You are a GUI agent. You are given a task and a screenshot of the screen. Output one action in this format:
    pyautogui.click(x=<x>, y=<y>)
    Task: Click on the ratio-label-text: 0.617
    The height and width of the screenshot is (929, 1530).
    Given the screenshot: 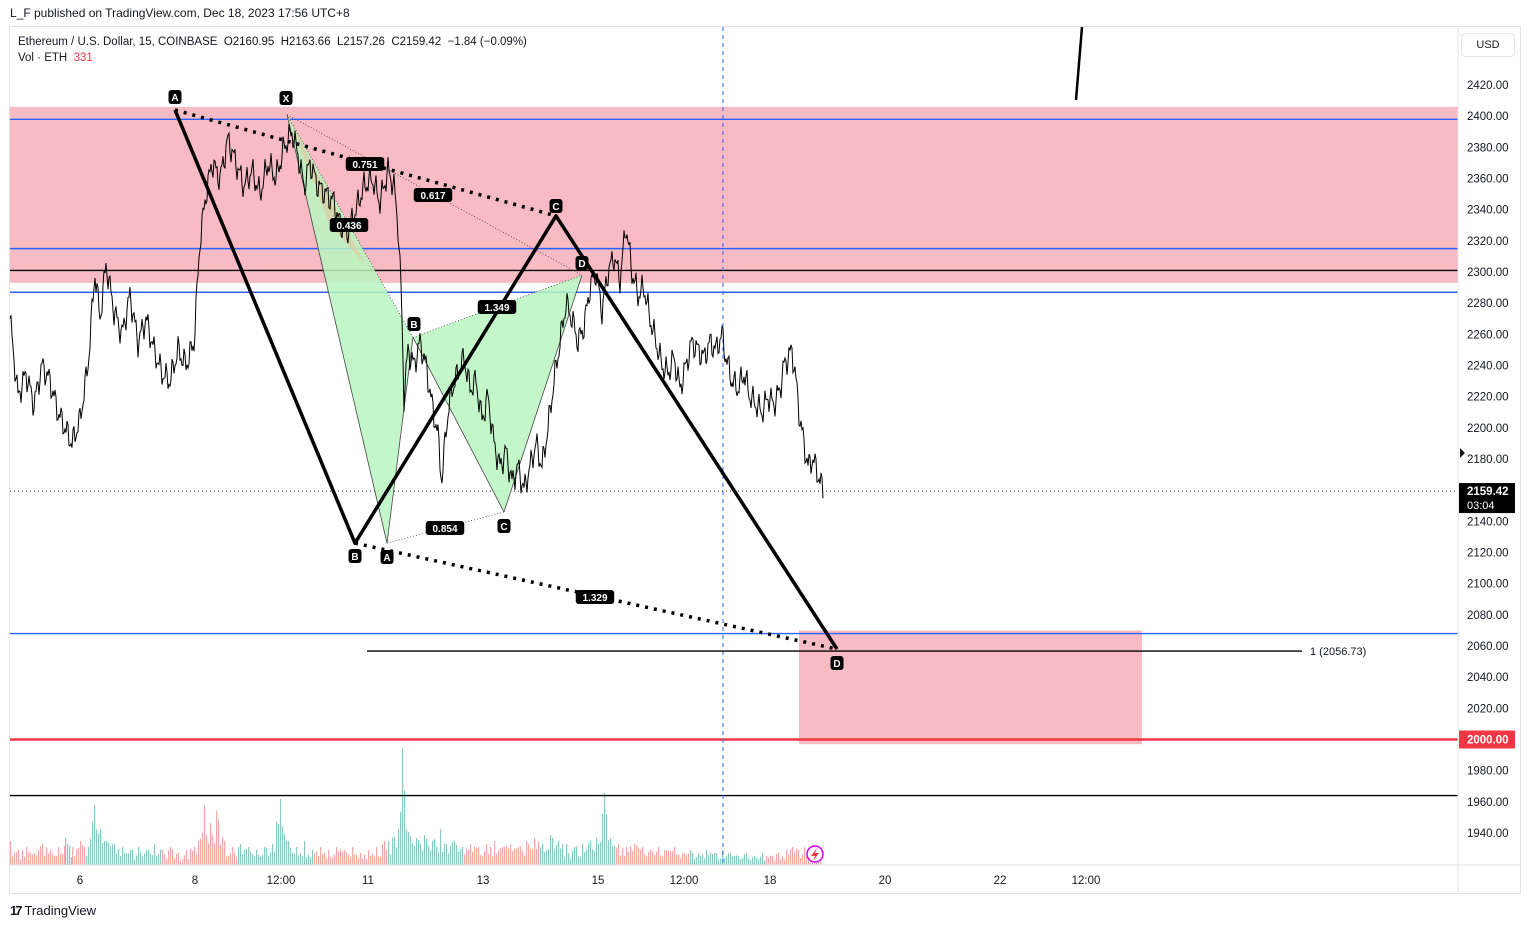 What is the action you would take?
    pyautogui.click(x=432, y=196)
    